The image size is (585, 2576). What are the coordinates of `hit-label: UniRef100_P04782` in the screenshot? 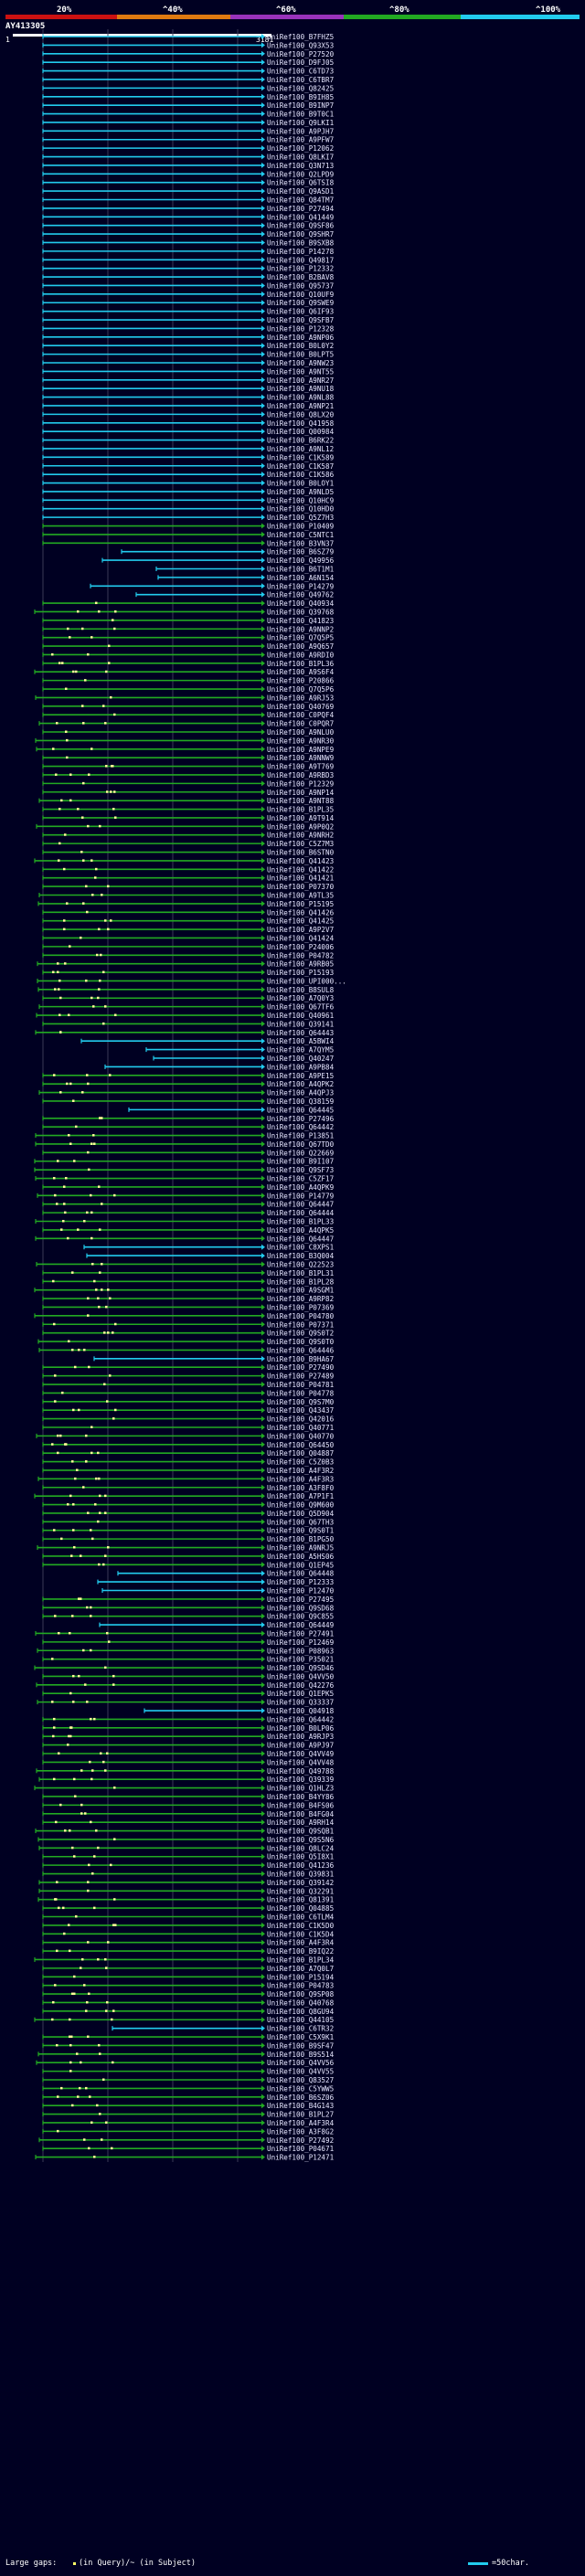 It's located at (300, 955).